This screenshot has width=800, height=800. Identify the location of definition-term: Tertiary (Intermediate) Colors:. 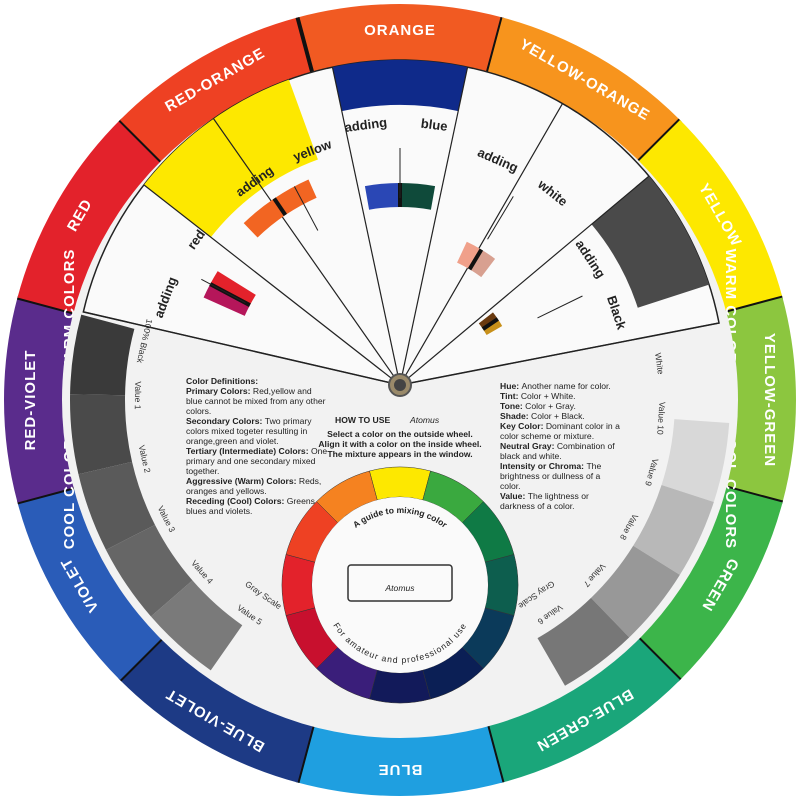
(248, 451).